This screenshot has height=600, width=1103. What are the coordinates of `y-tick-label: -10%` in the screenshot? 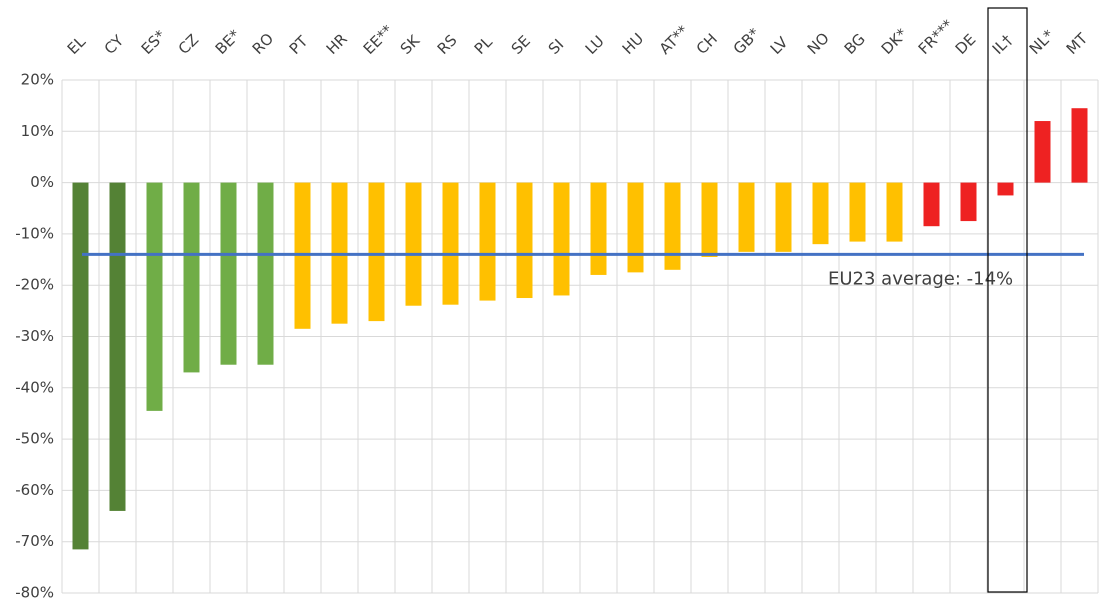 It's located at (34, 233).